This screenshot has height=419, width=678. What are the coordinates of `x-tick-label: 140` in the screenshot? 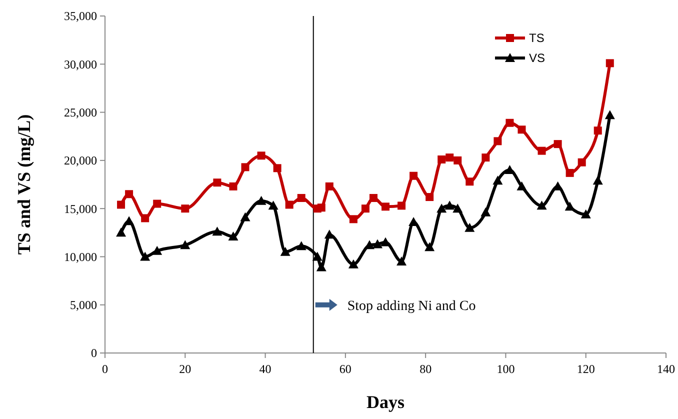 It's located at (666, 369).